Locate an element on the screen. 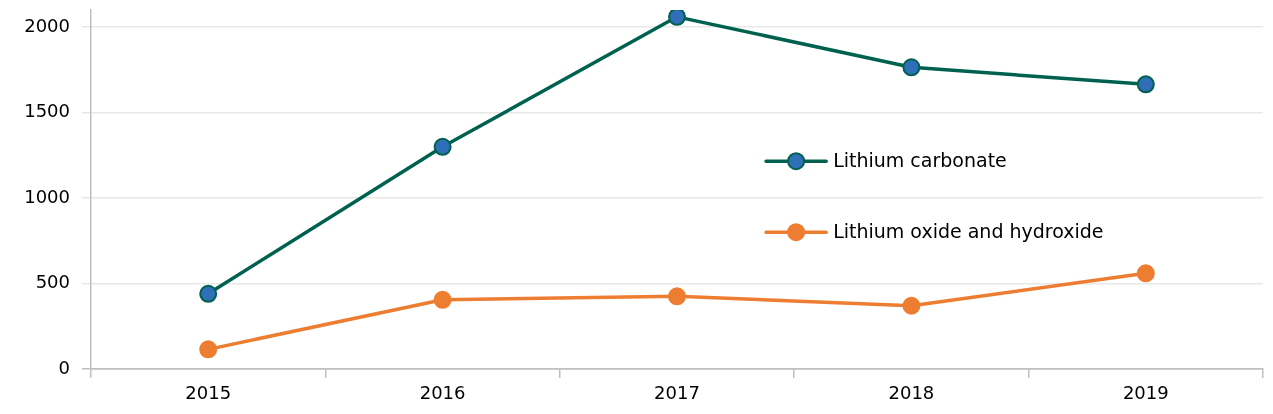  y-tick-label: 500 is located at coordinates (52, 282).